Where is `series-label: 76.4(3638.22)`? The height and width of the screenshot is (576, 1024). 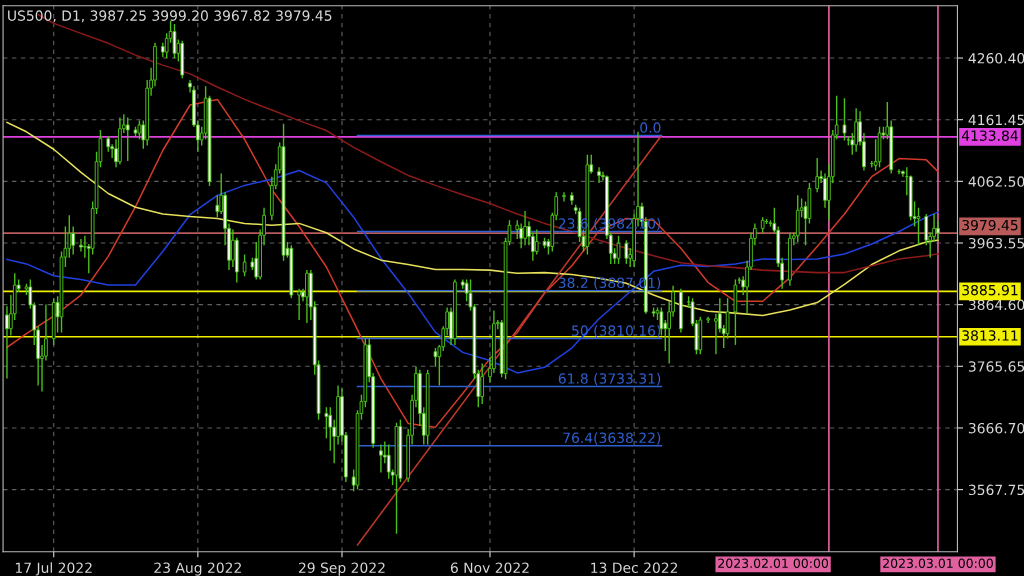 series-label: 76.4(3638.22) is located at coordinates (612, 438).